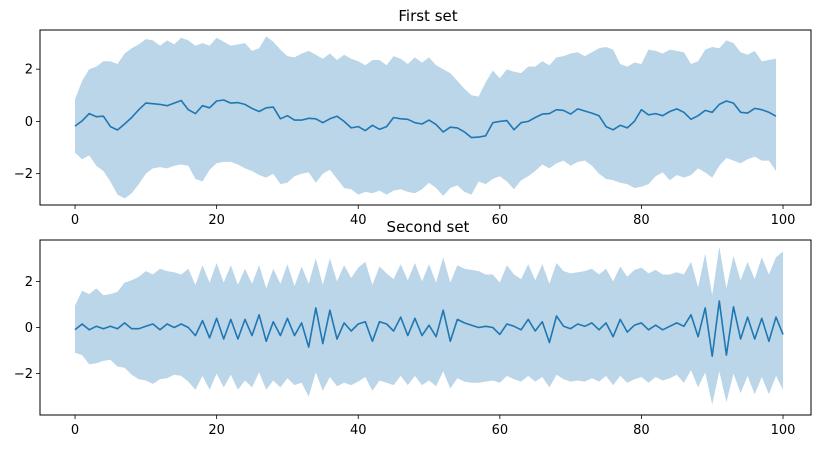  Describe the element at coordinates (427, 16) in the screenshot. I see `chart-title: First set` at that location.